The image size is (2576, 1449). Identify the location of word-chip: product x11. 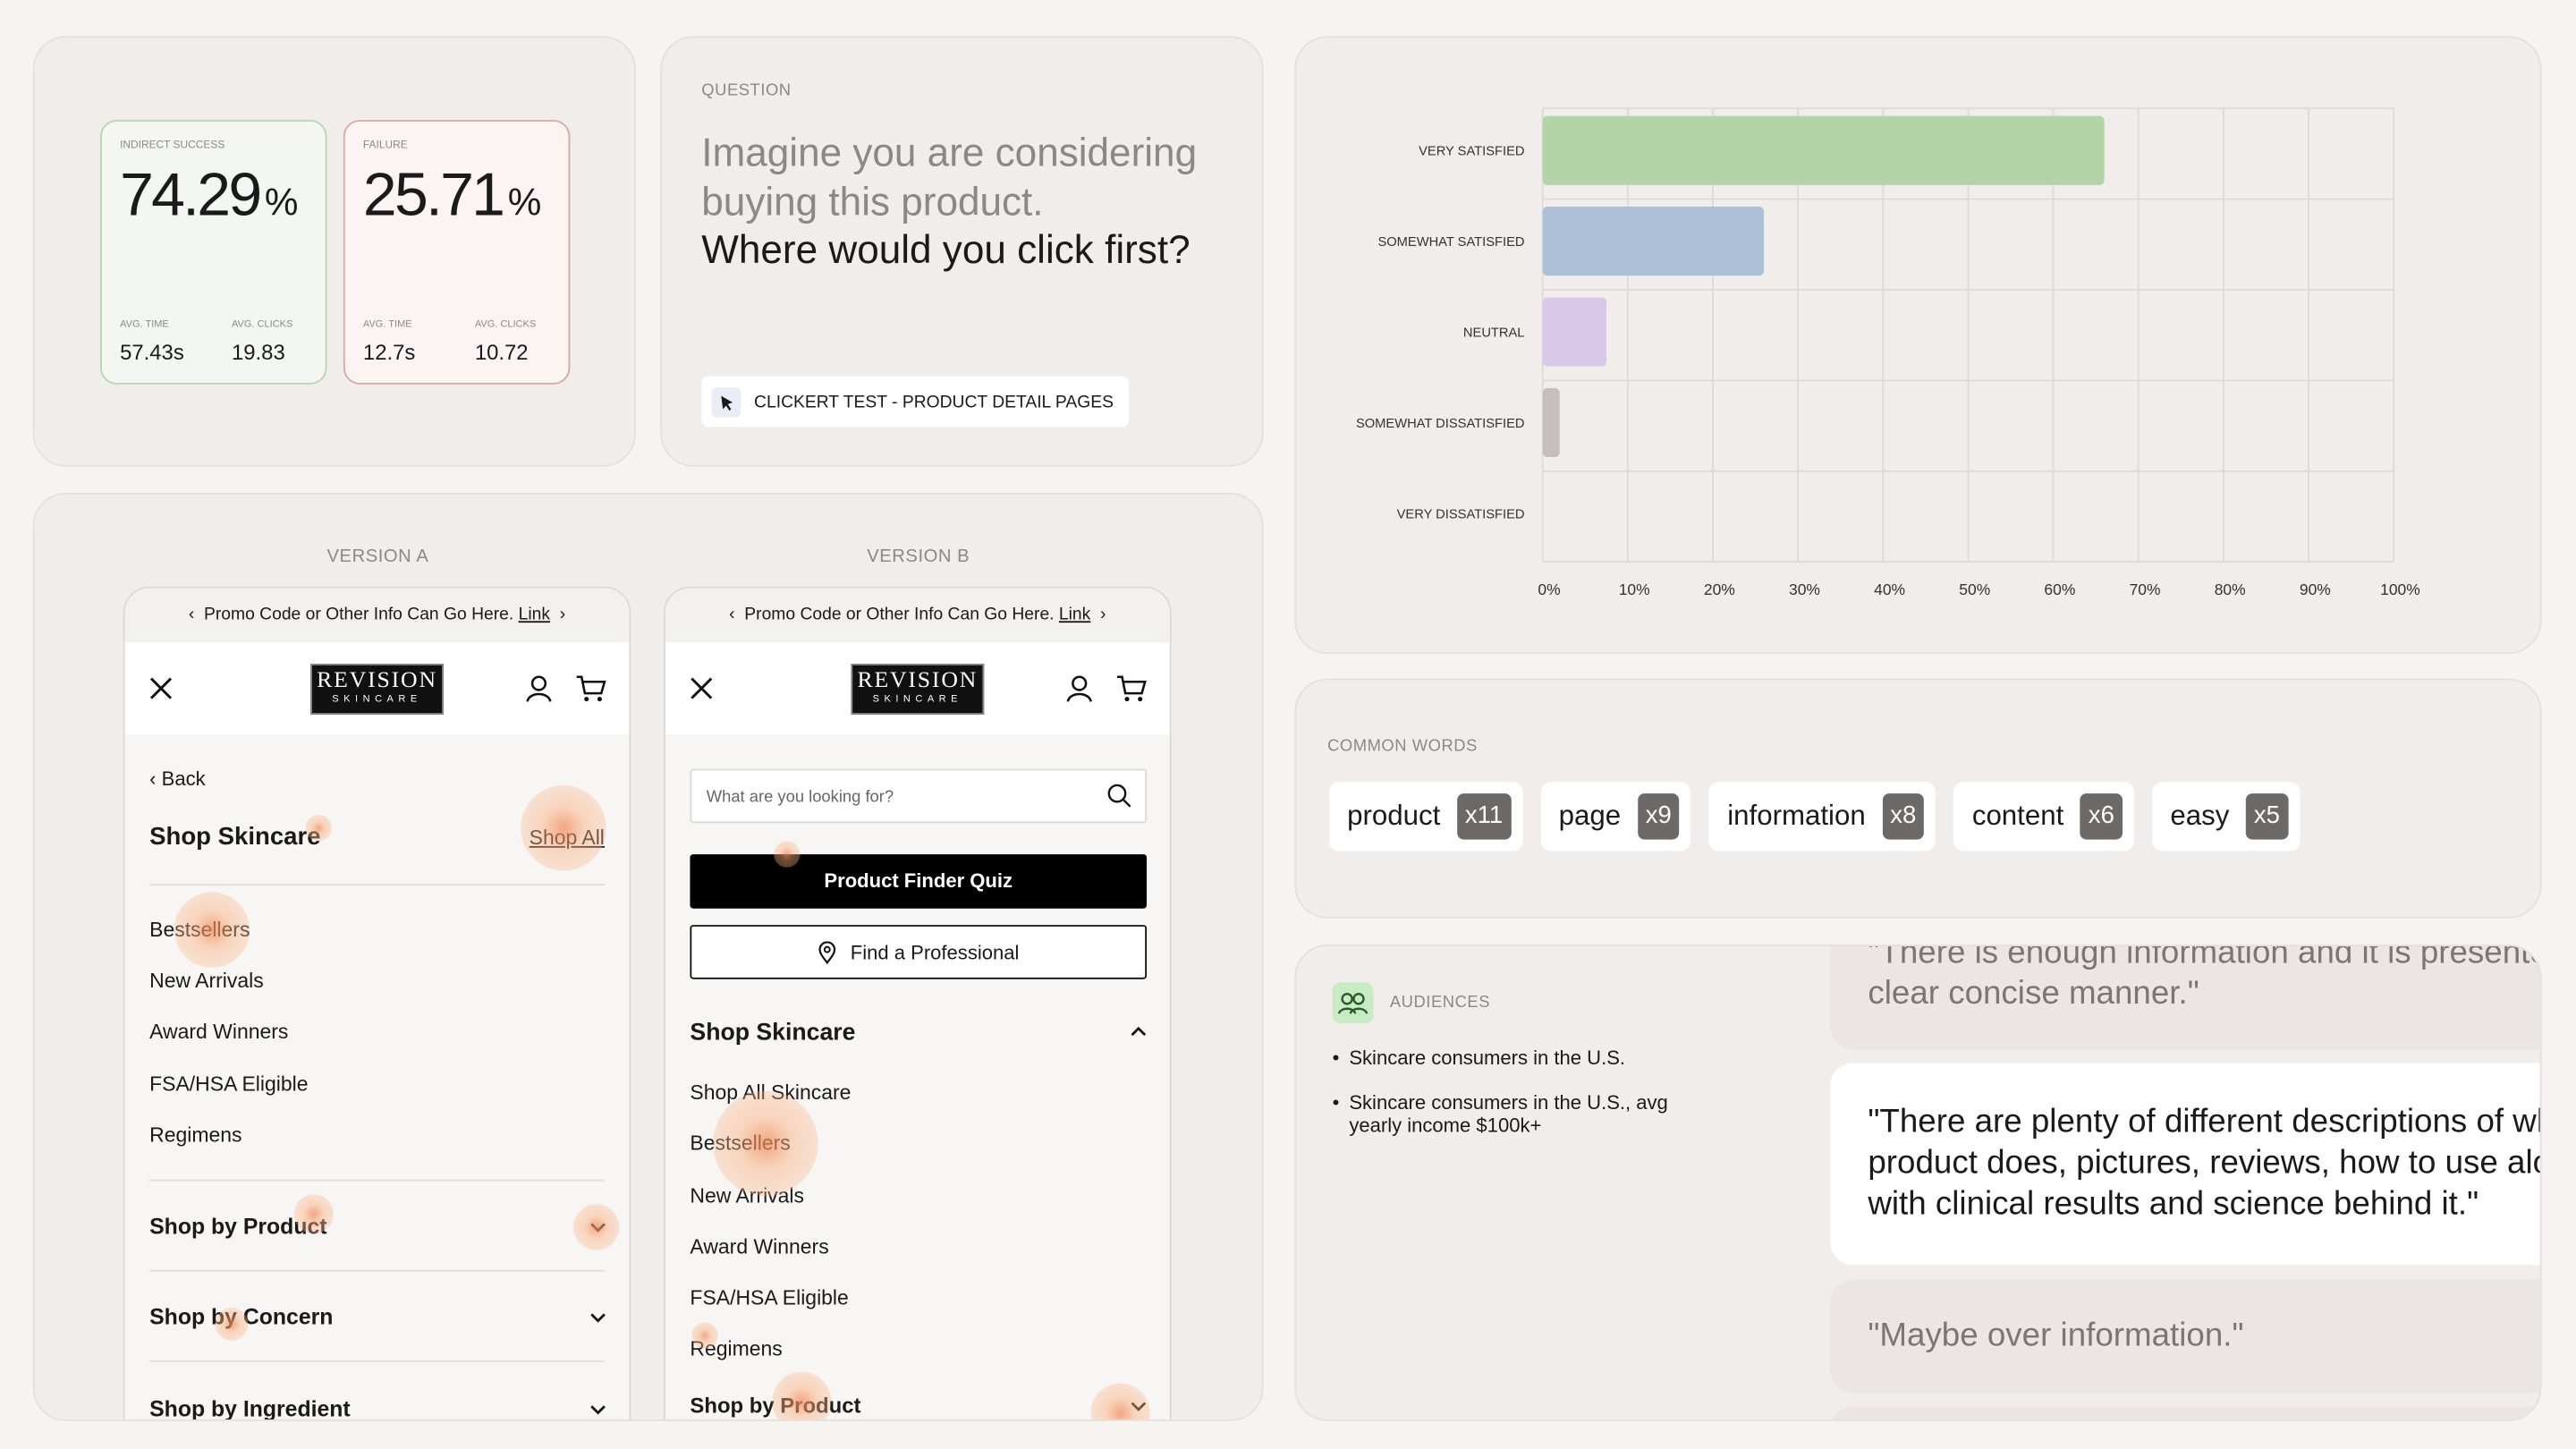
(1425, 817).